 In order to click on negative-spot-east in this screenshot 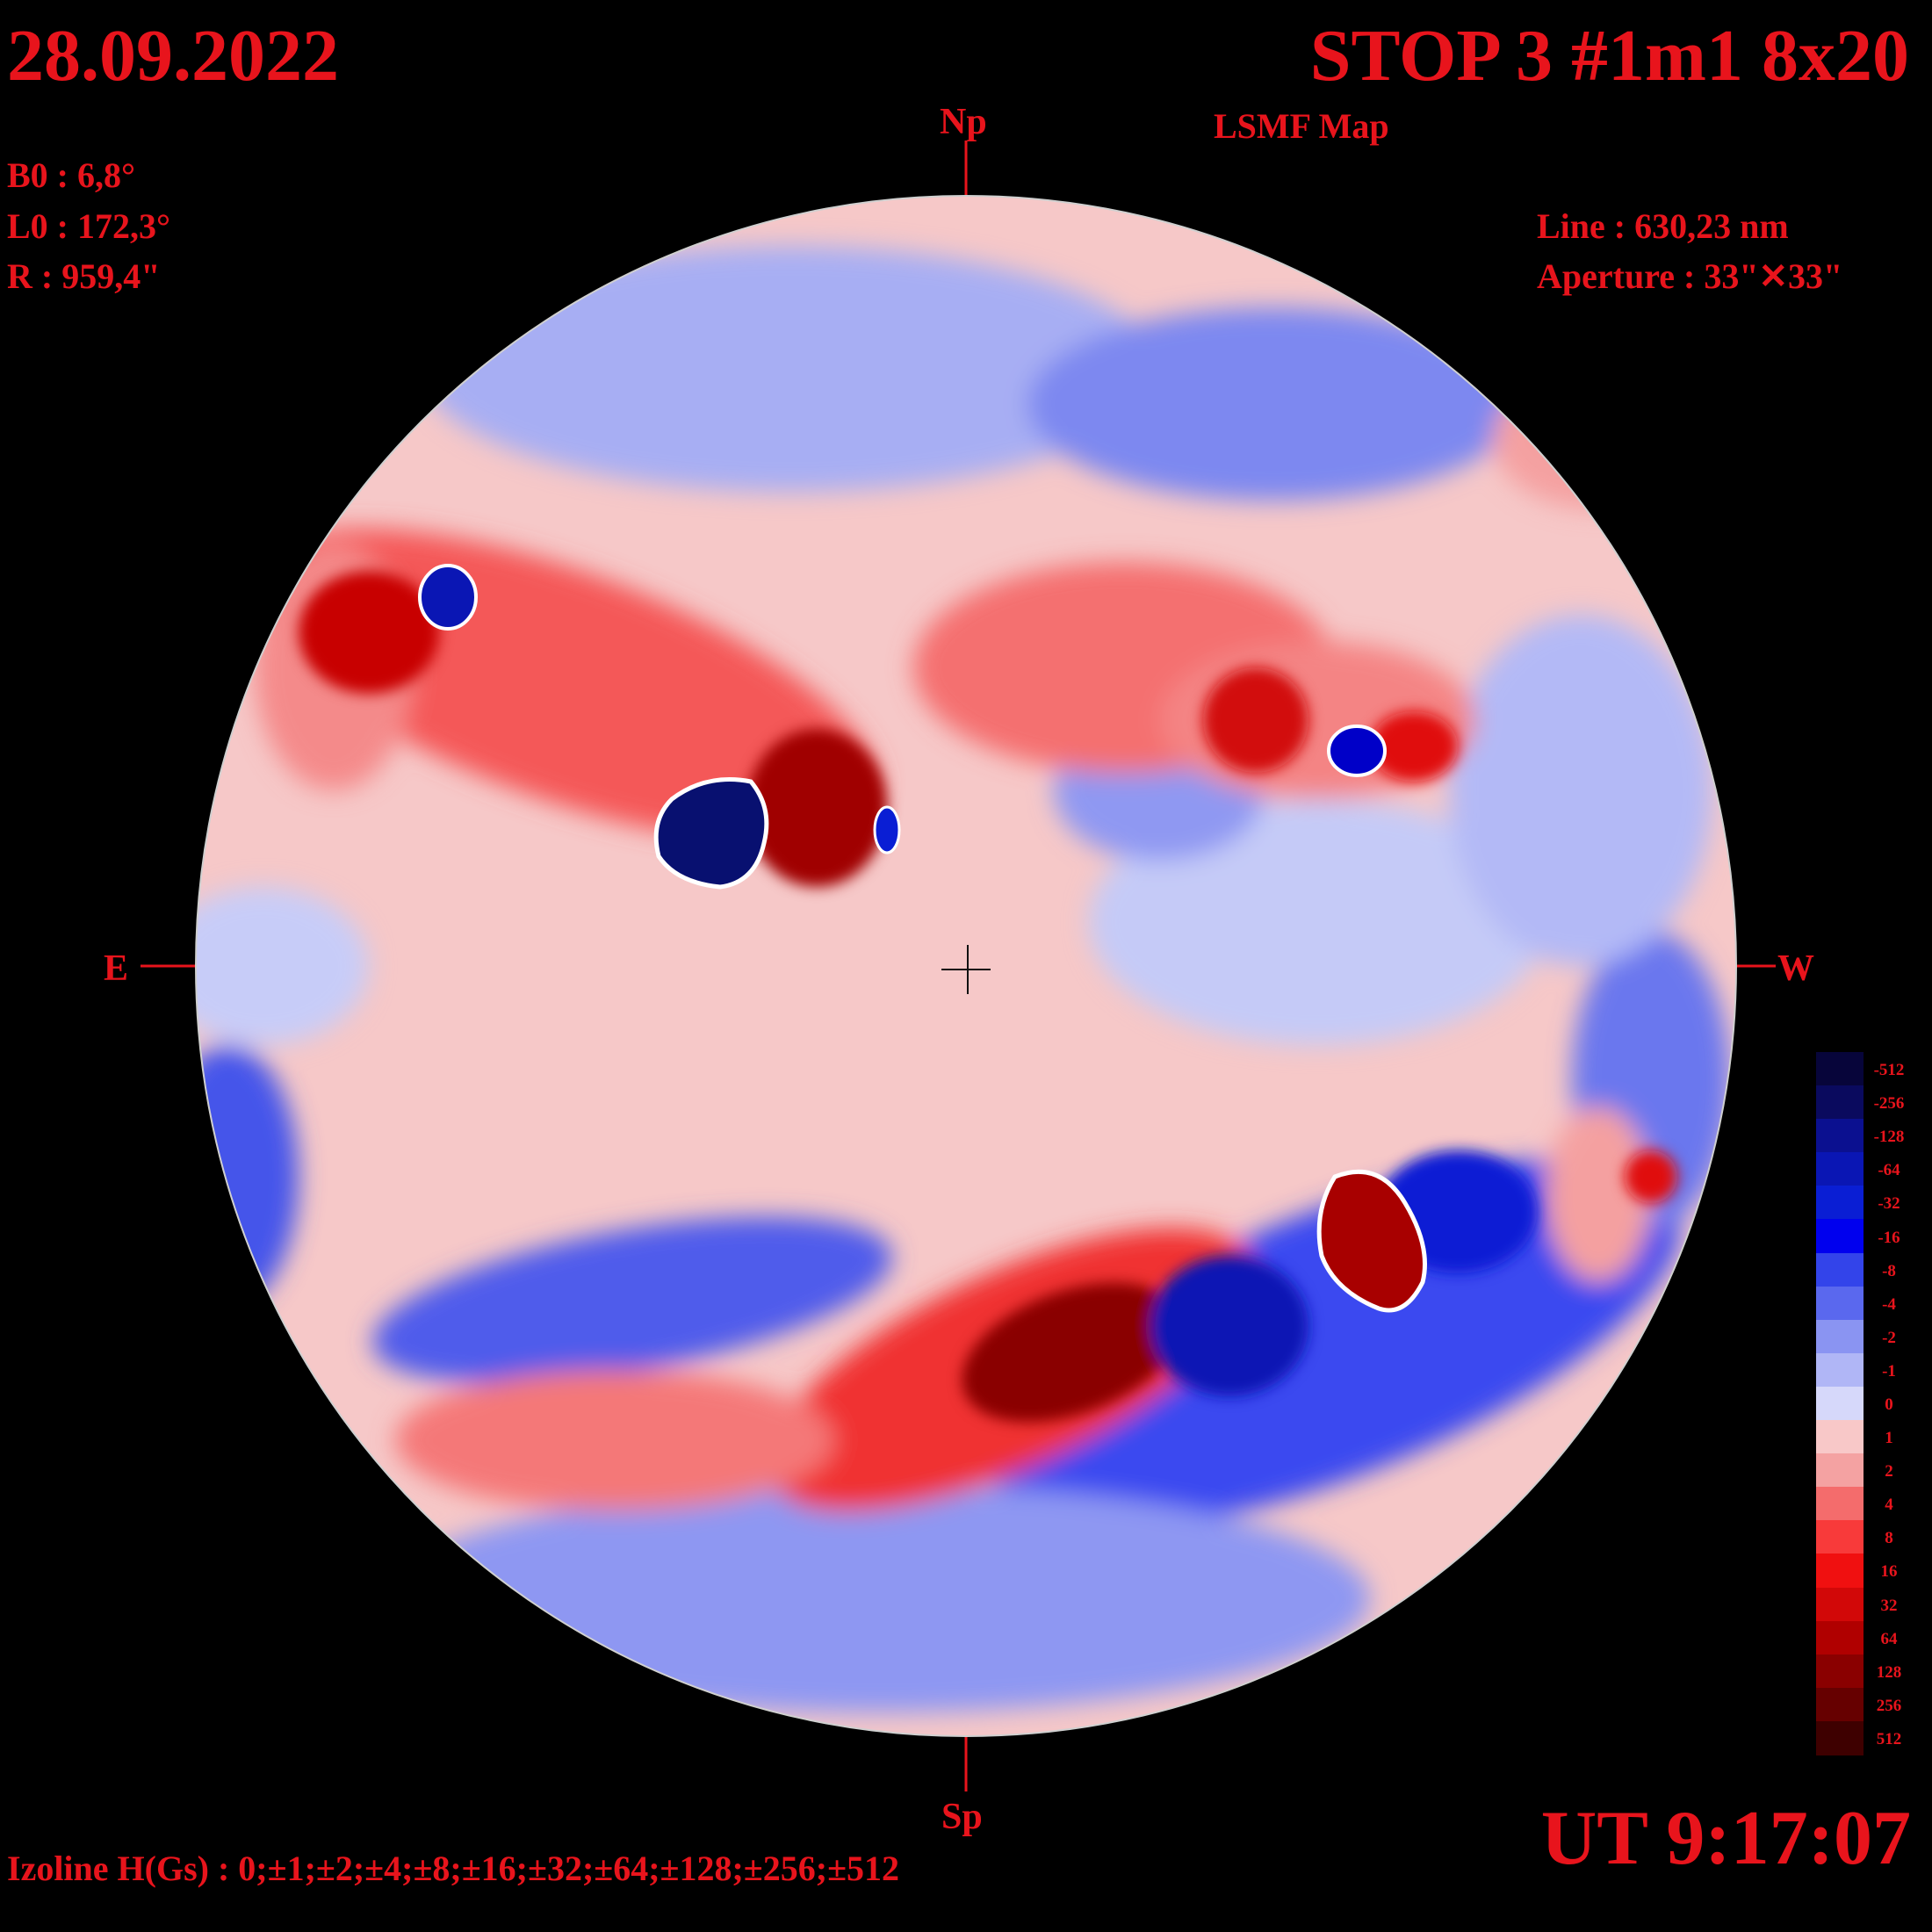, I will do `click(448, 597)`.